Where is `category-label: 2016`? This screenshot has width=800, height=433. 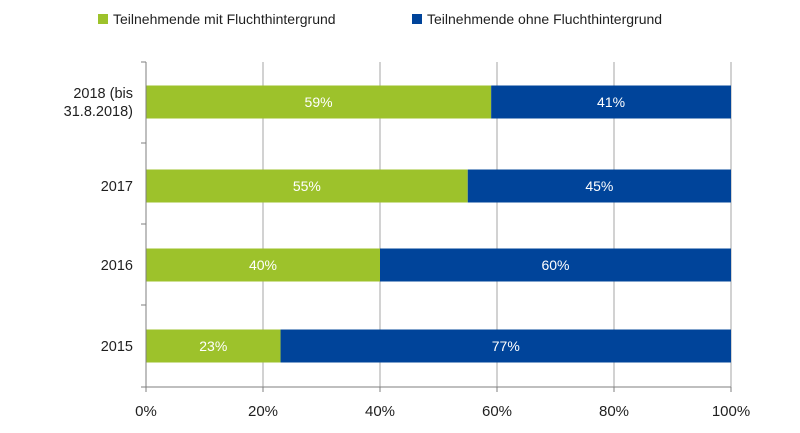
category-label: 2016 is located at coordinates (117, 266).